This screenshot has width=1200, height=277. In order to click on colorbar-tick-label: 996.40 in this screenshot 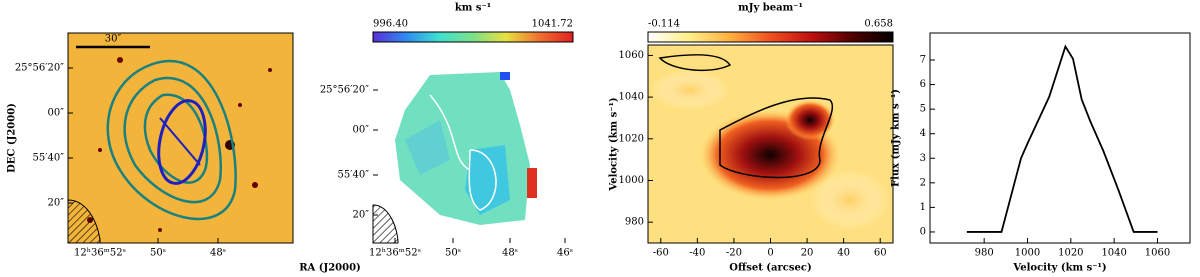, I will do `click(390, 24)`.